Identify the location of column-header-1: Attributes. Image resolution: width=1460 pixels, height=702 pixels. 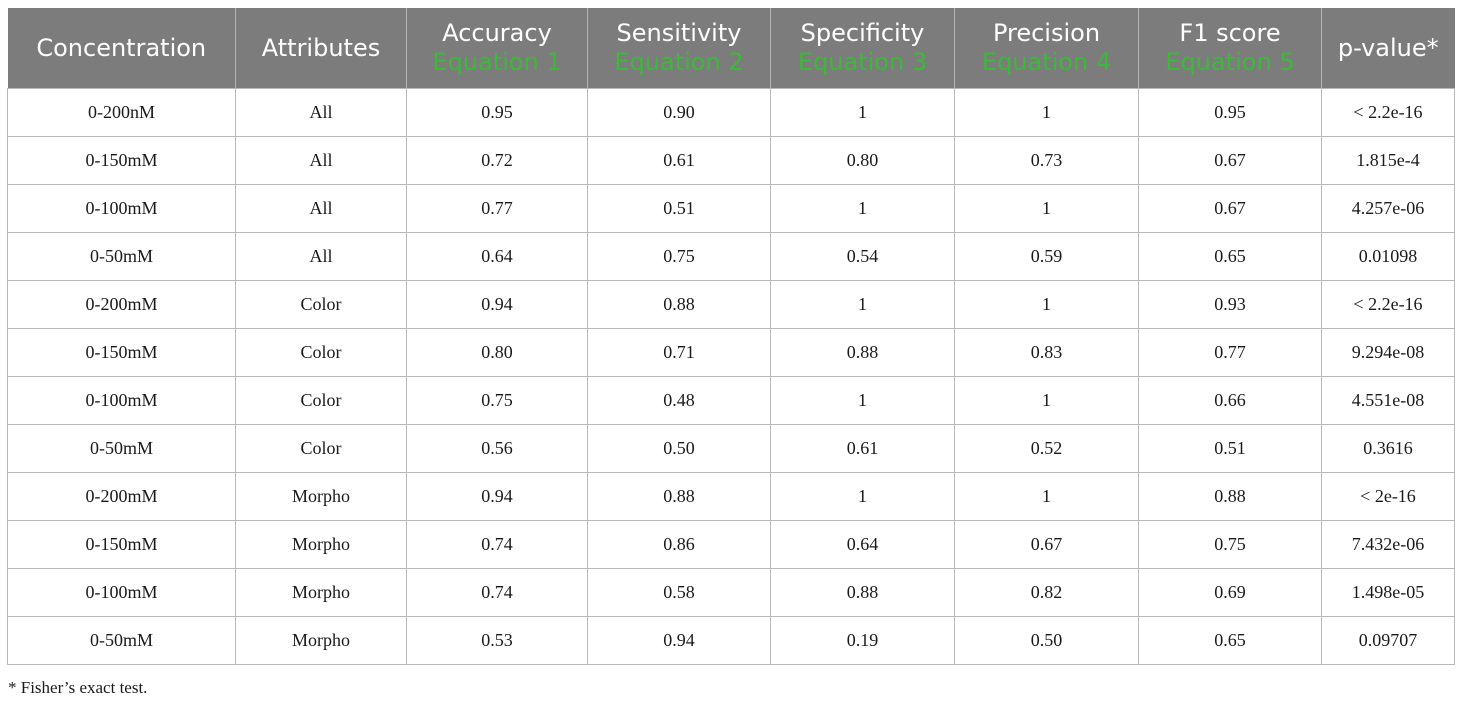
(321, 48).